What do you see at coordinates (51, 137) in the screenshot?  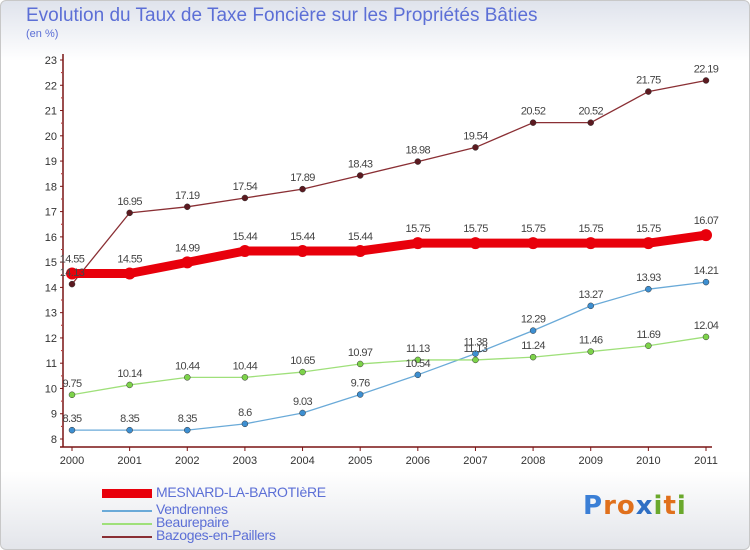 I see `y-tick-label: 20` at bounding box center [51, 137].